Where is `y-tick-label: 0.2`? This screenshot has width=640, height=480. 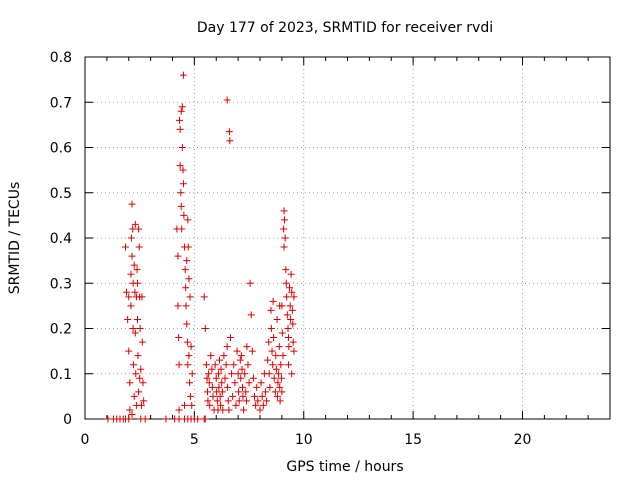
y-tick-label: 0.2 is located at coordinates (61, 330).